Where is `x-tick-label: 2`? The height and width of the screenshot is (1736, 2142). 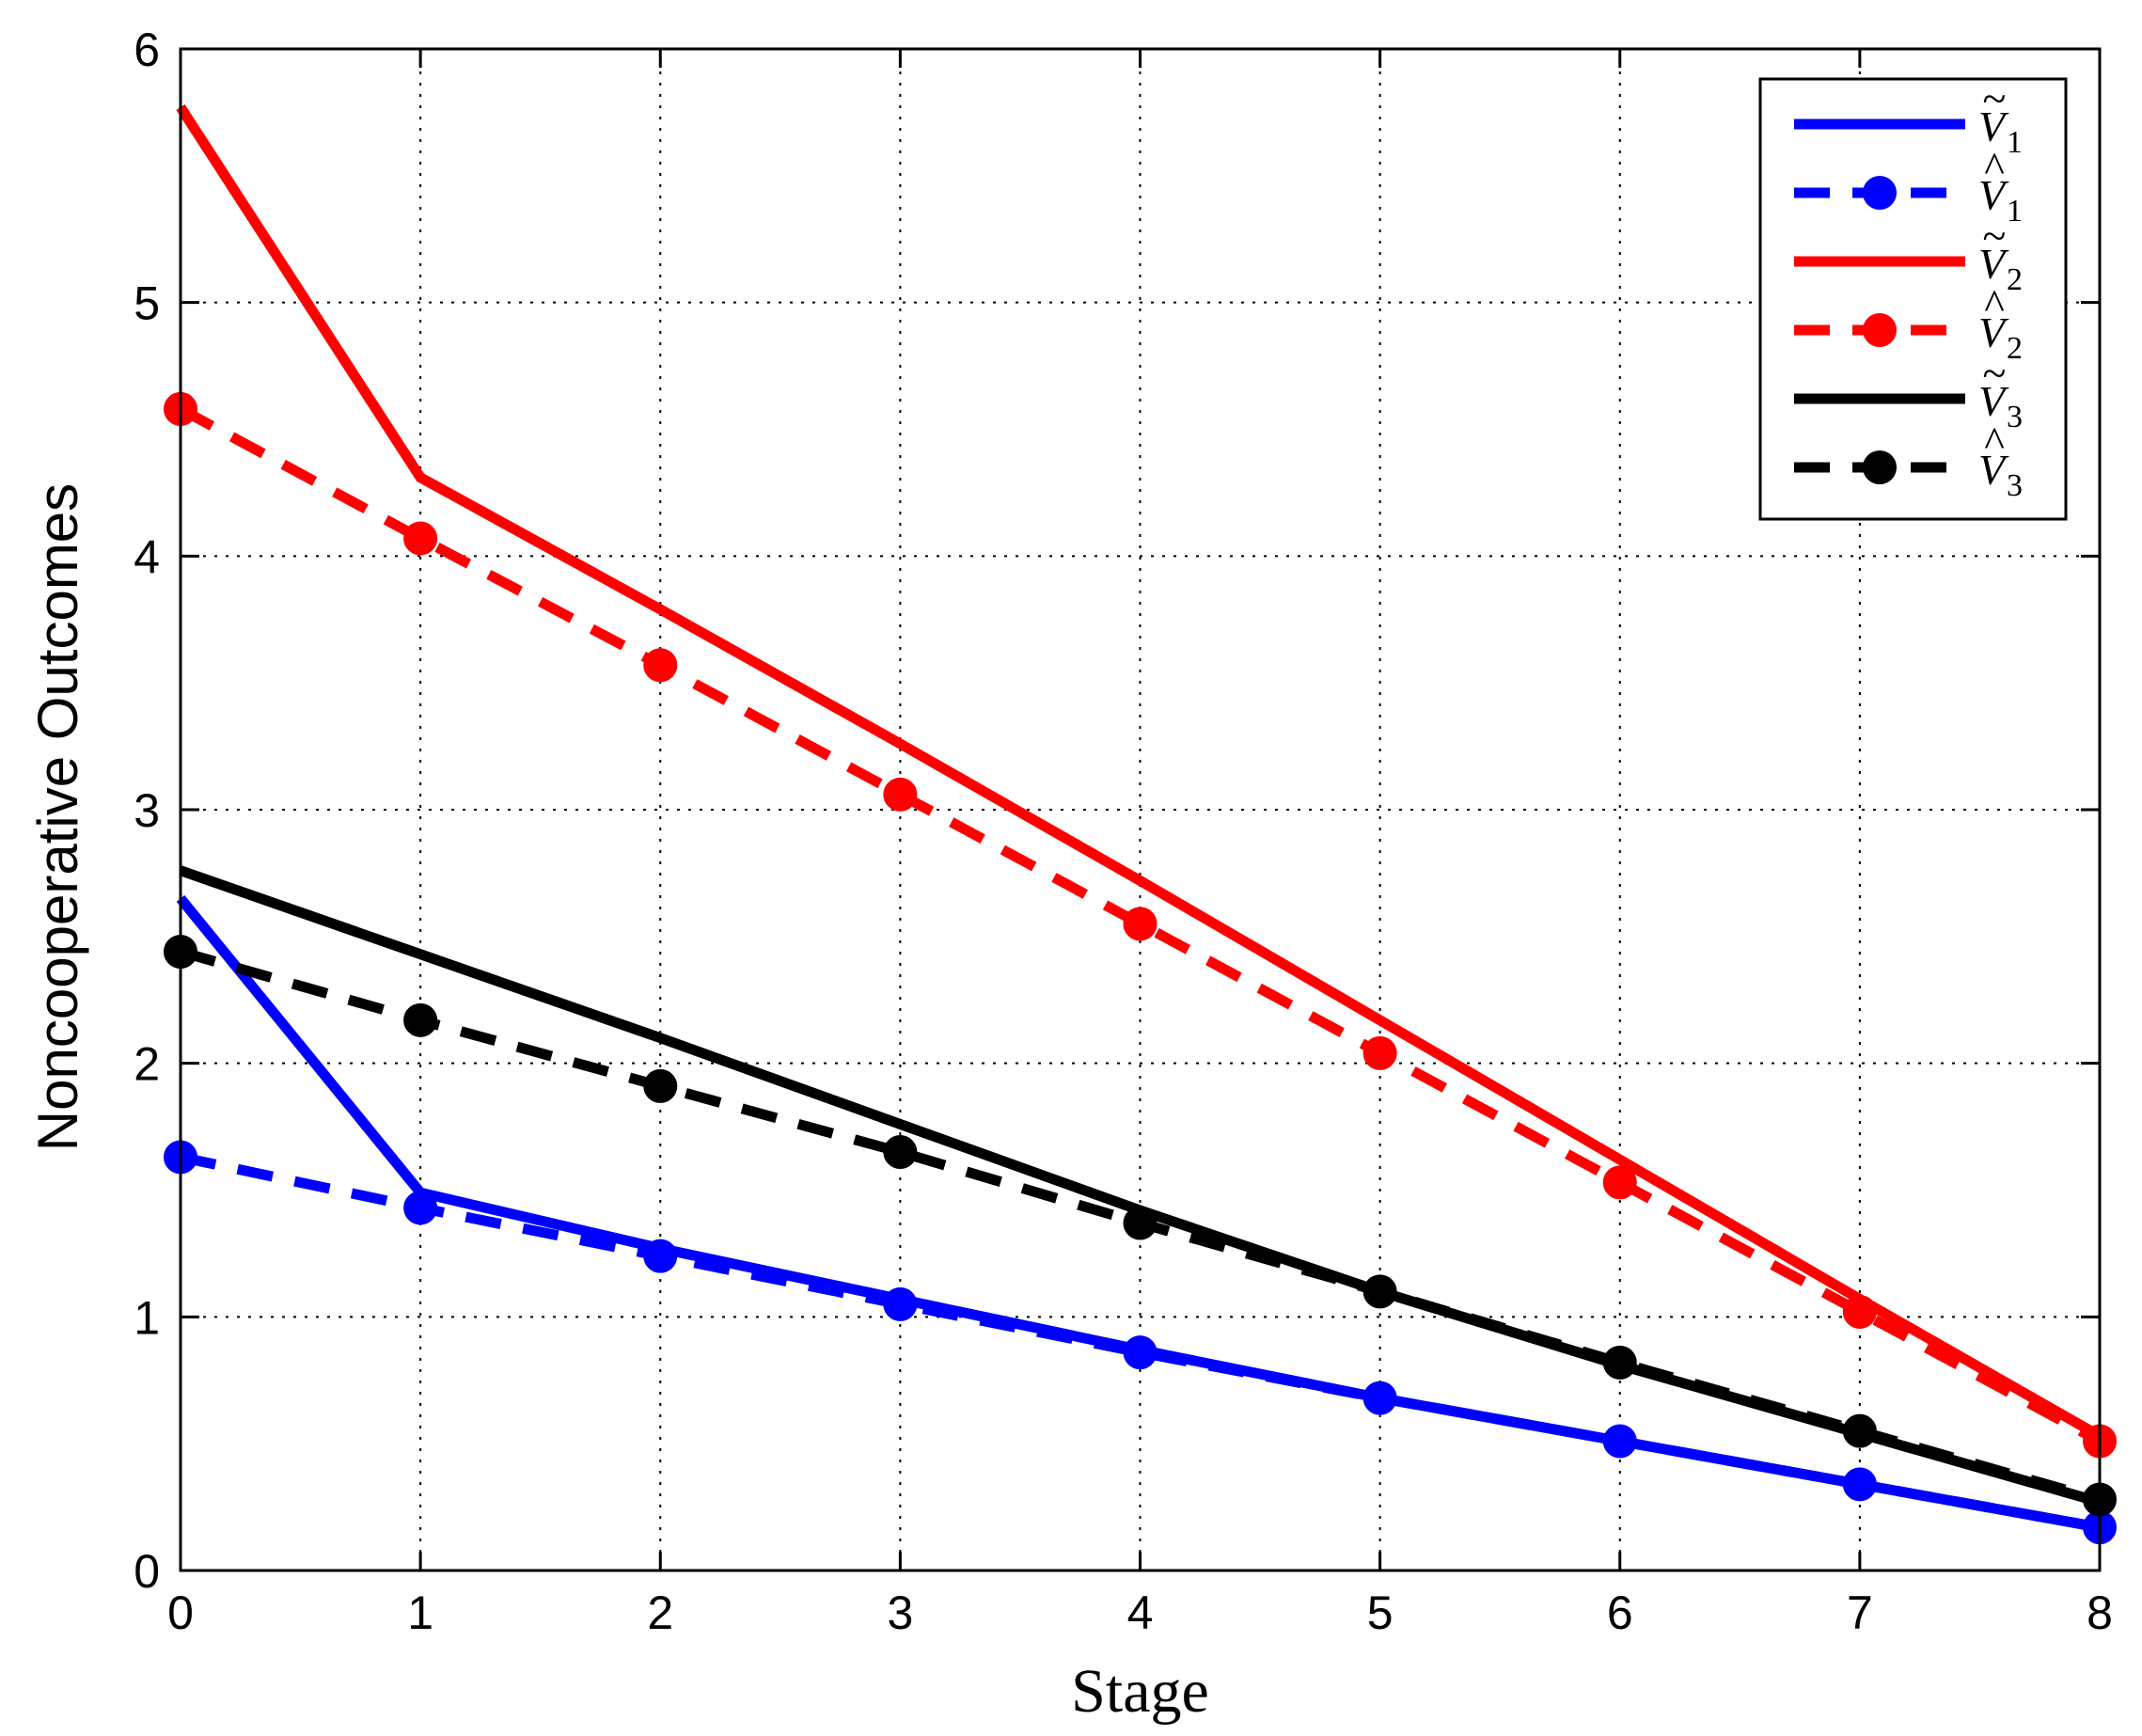 x-tick-label: 2 is located at coordinates (660, 1612).